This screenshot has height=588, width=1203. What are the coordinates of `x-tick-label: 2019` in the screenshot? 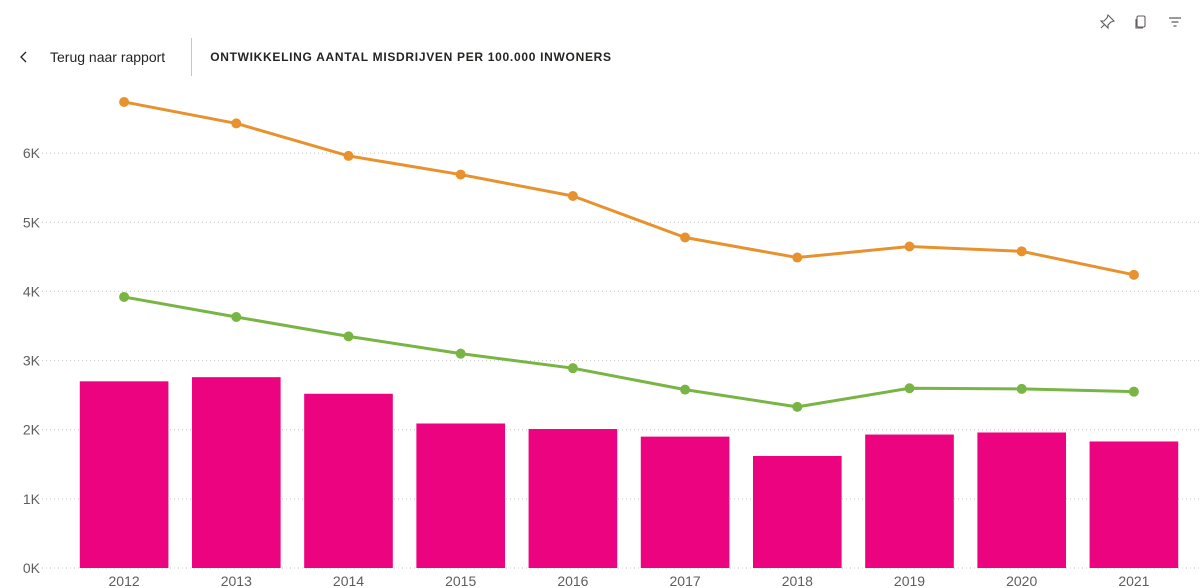 It's located at (909, 580).